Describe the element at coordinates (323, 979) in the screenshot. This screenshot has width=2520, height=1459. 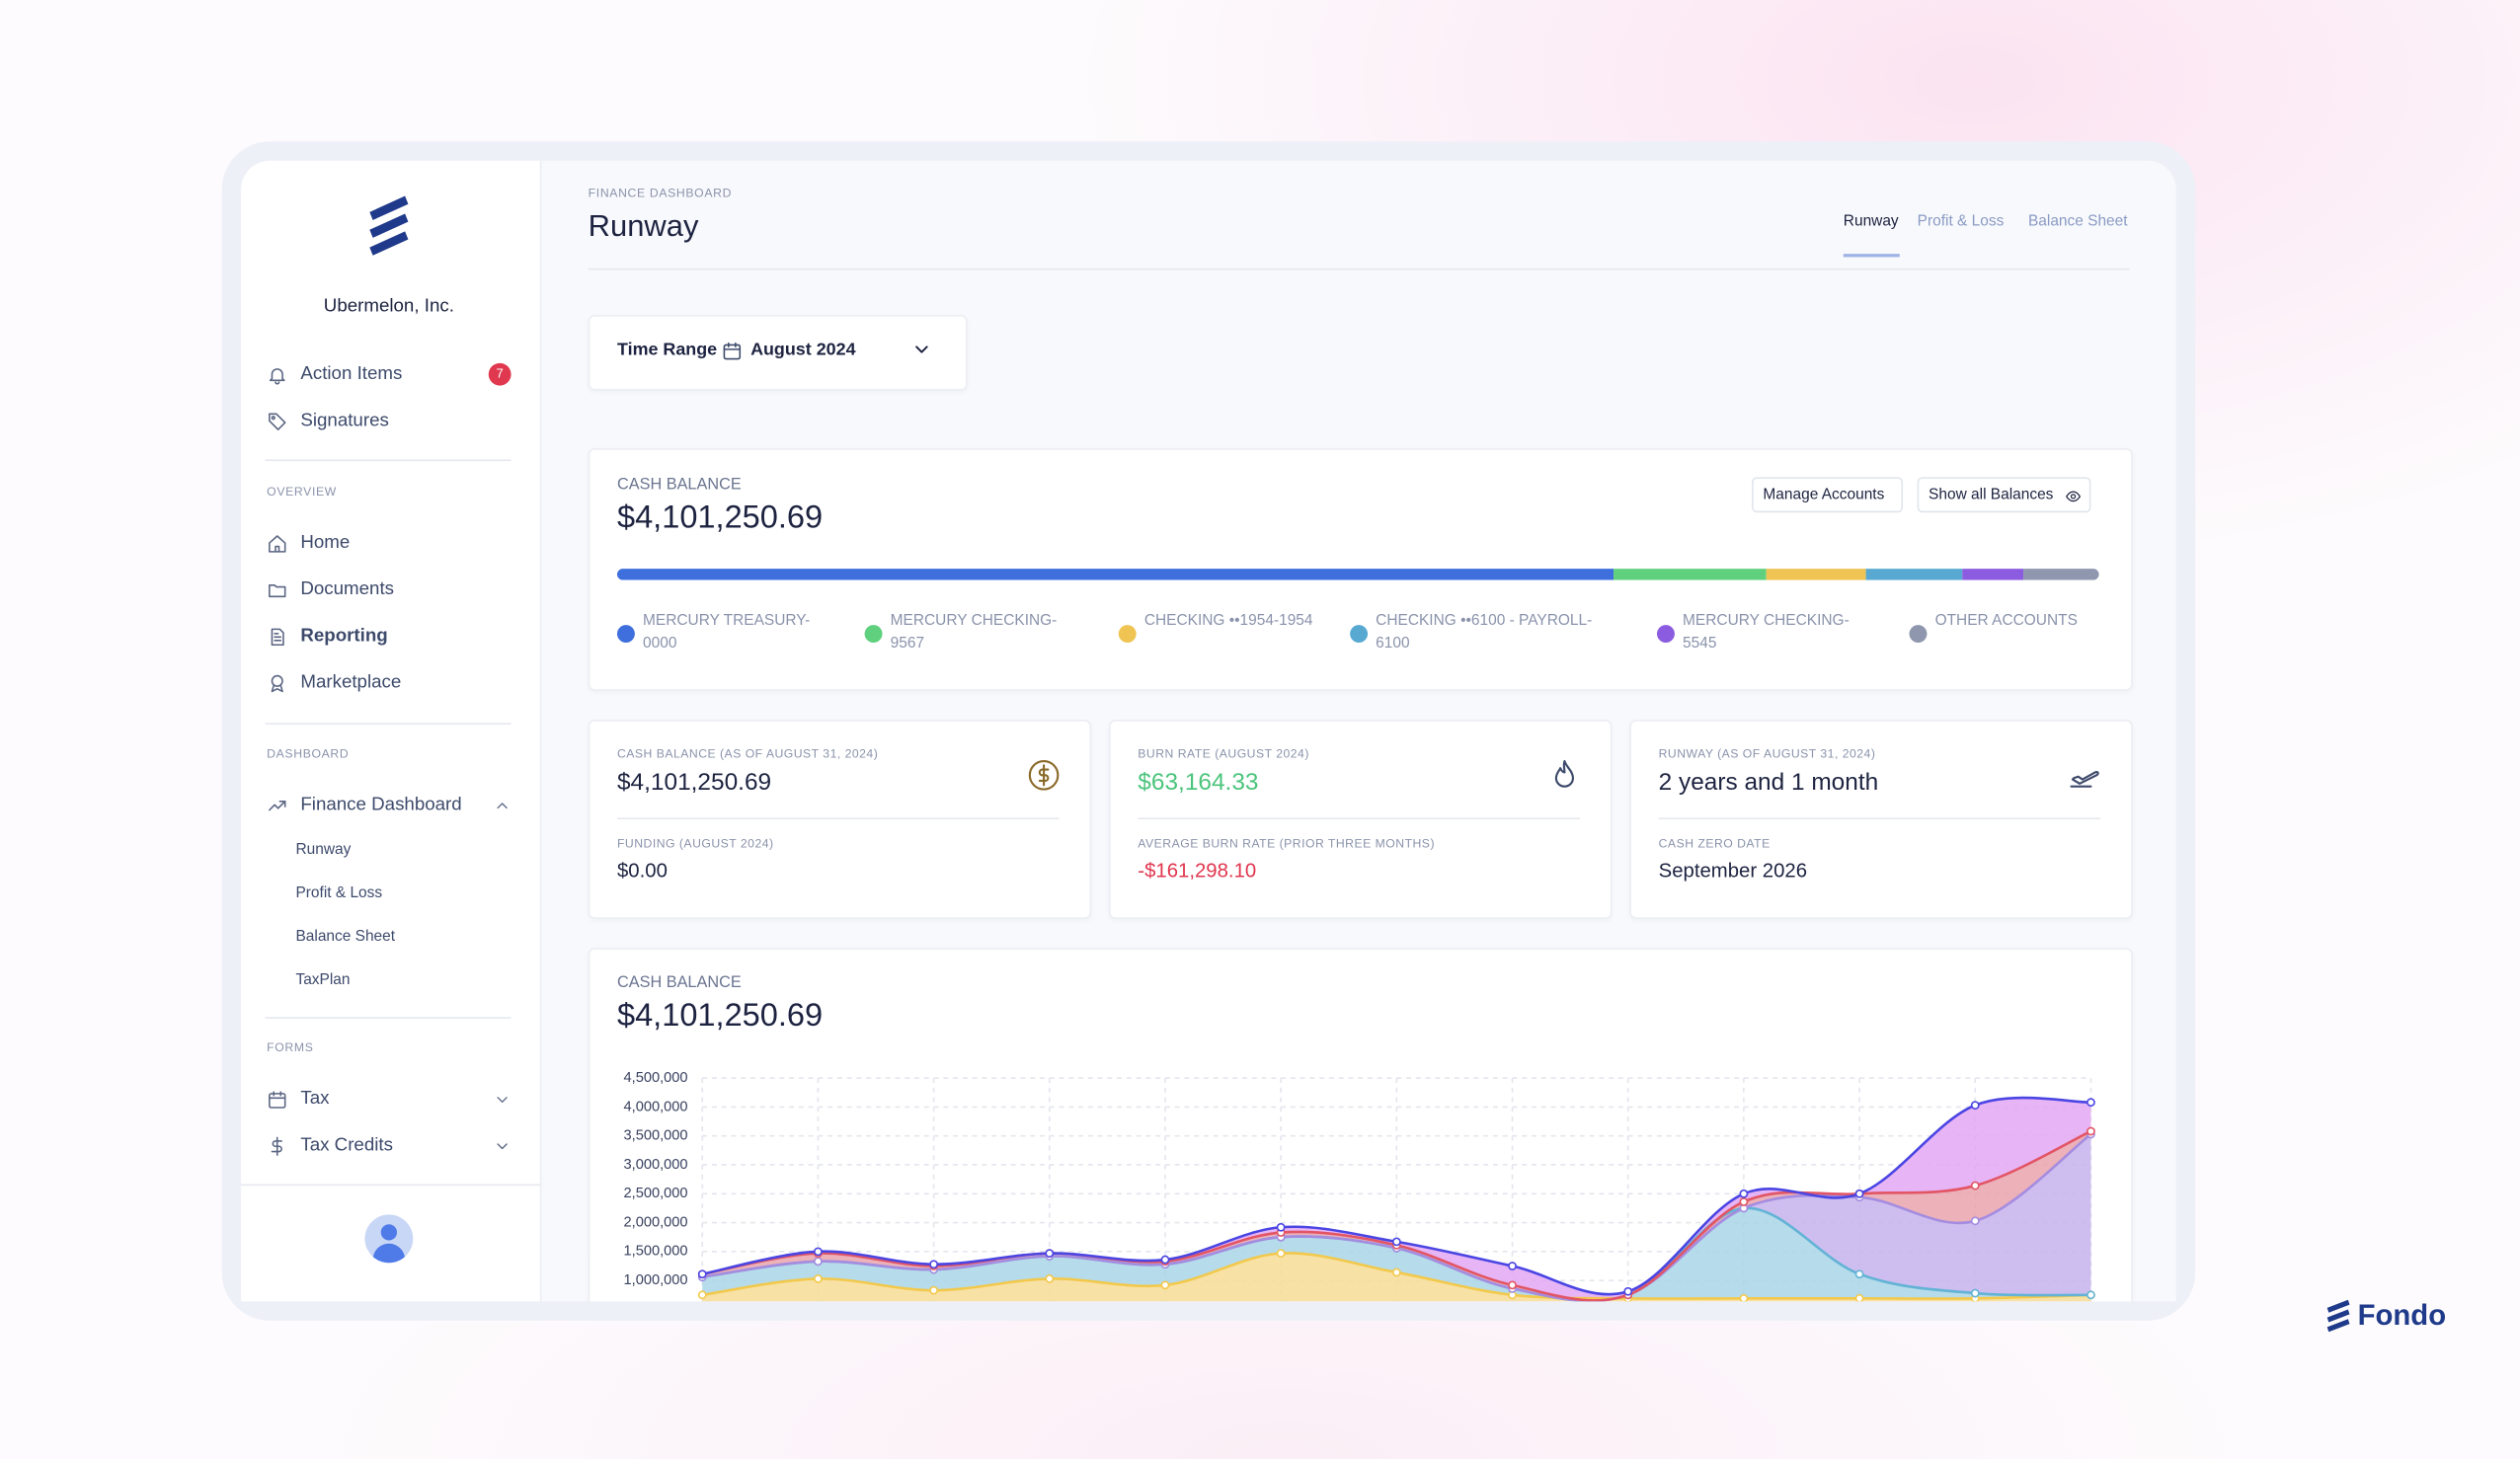
I see `nav-subitem: TaxPlan` at that location.